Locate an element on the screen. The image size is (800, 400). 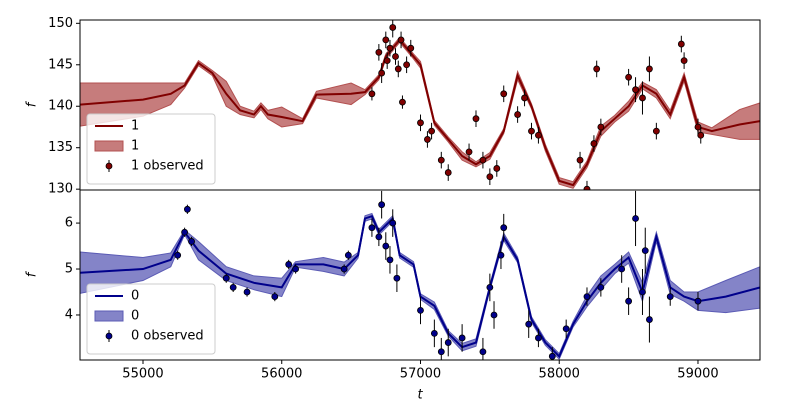
legend-label: 1 observed is located at coordinates (167, 166).